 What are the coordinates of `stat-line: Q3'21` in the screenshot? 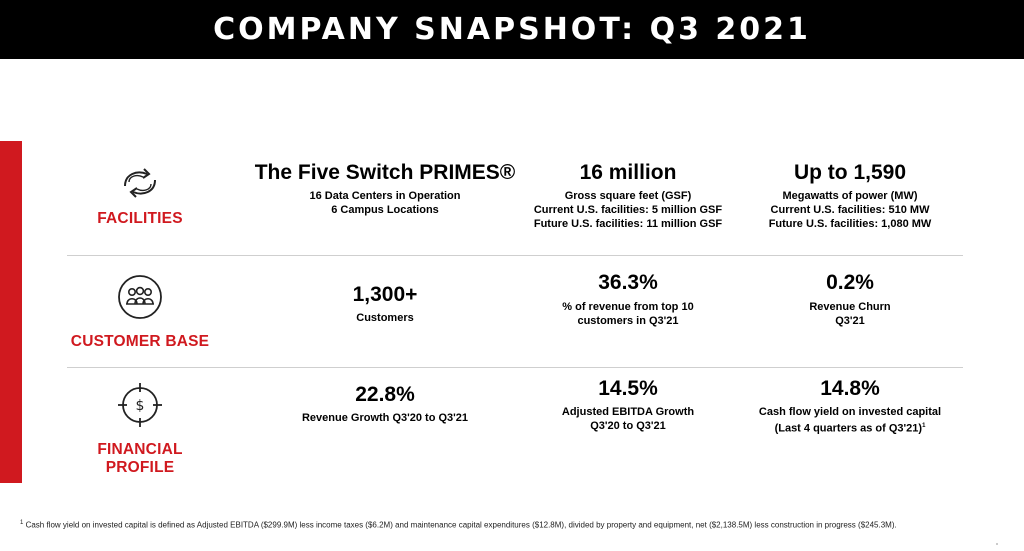 It's located at (850, 321).